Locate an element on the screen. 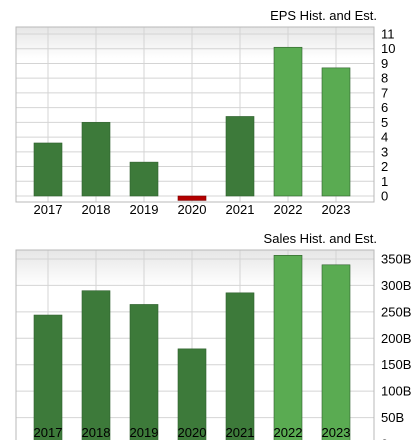  sales-x-tick-label: 2021 is located at coordinates (240, 432).